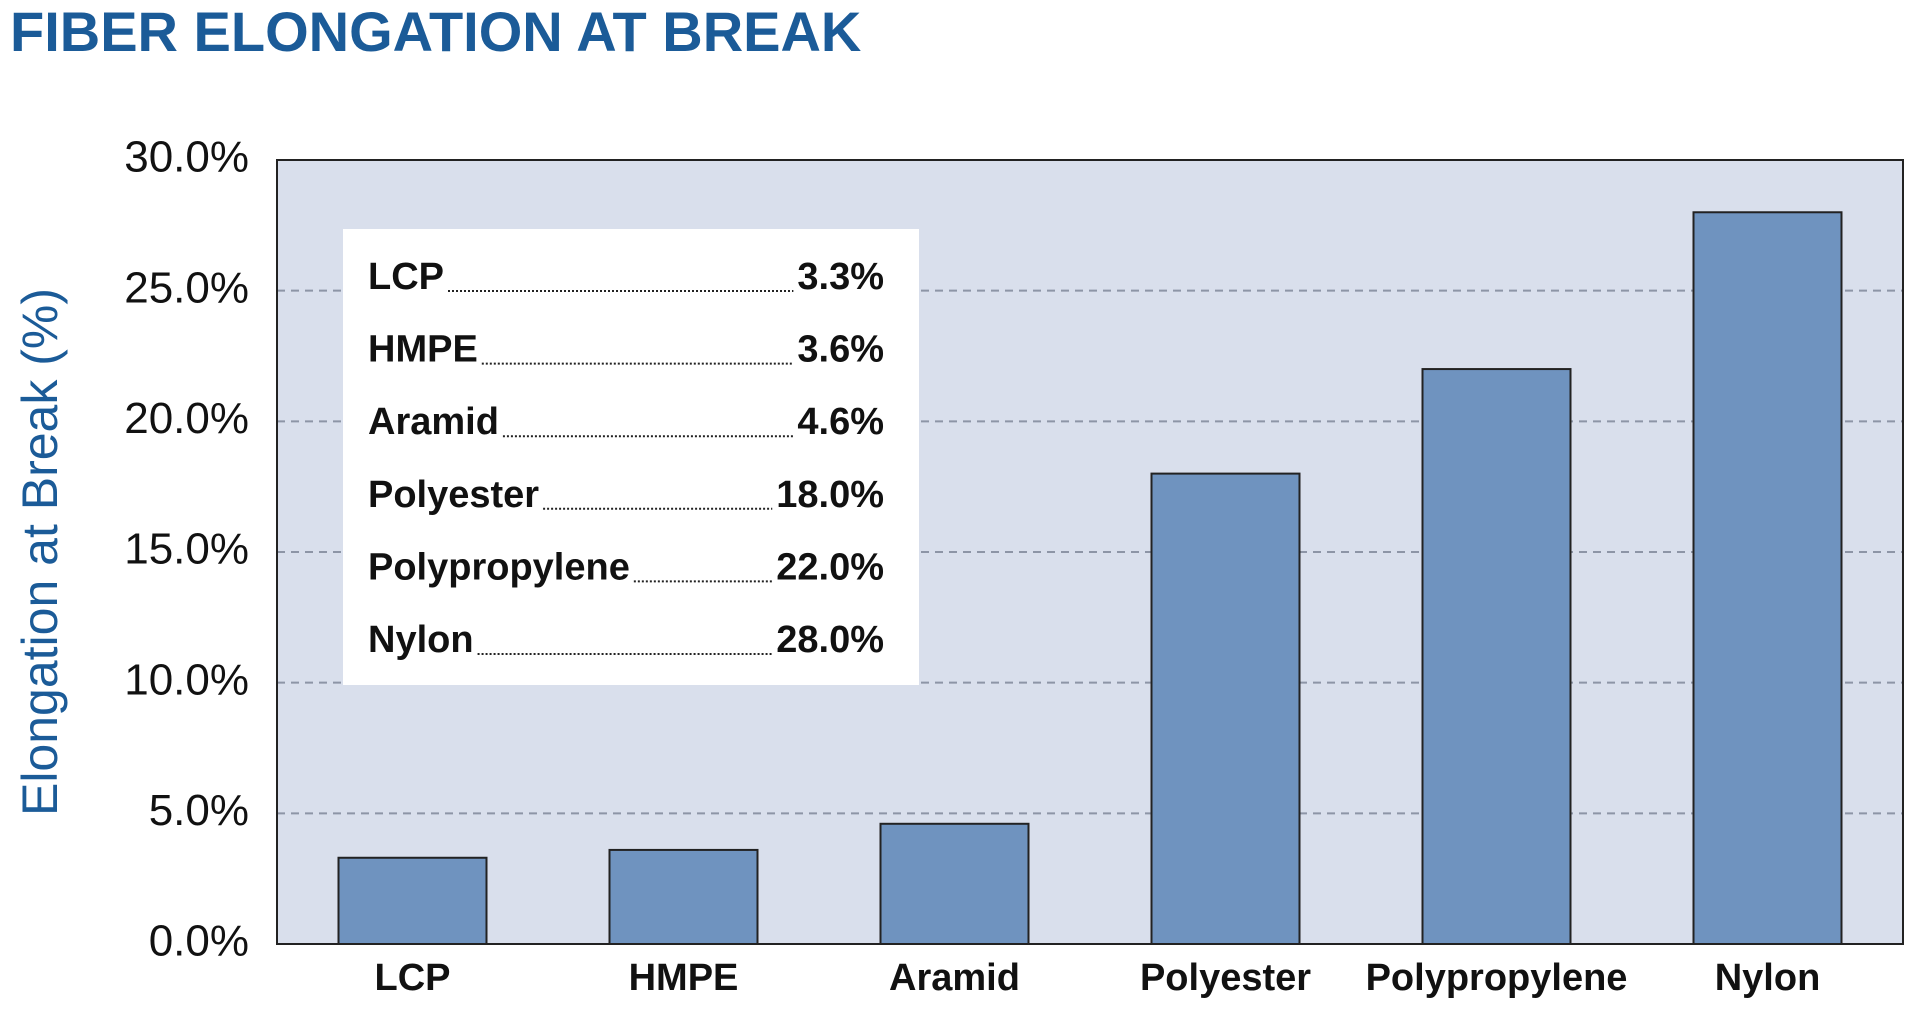 The image size is (1920, 1029). I want to click on x-tick-label: Polypropylene, so click(1497, 978).